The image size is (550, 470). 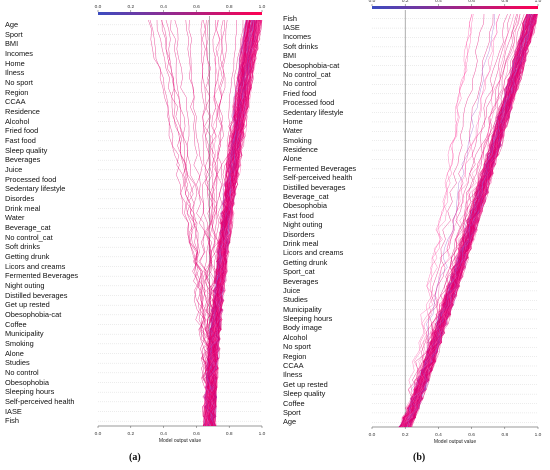 What do you see at coordinates (302, 309) in the screenshot?
I see `feature-label: Municipality` at bounding box center [302, 309].